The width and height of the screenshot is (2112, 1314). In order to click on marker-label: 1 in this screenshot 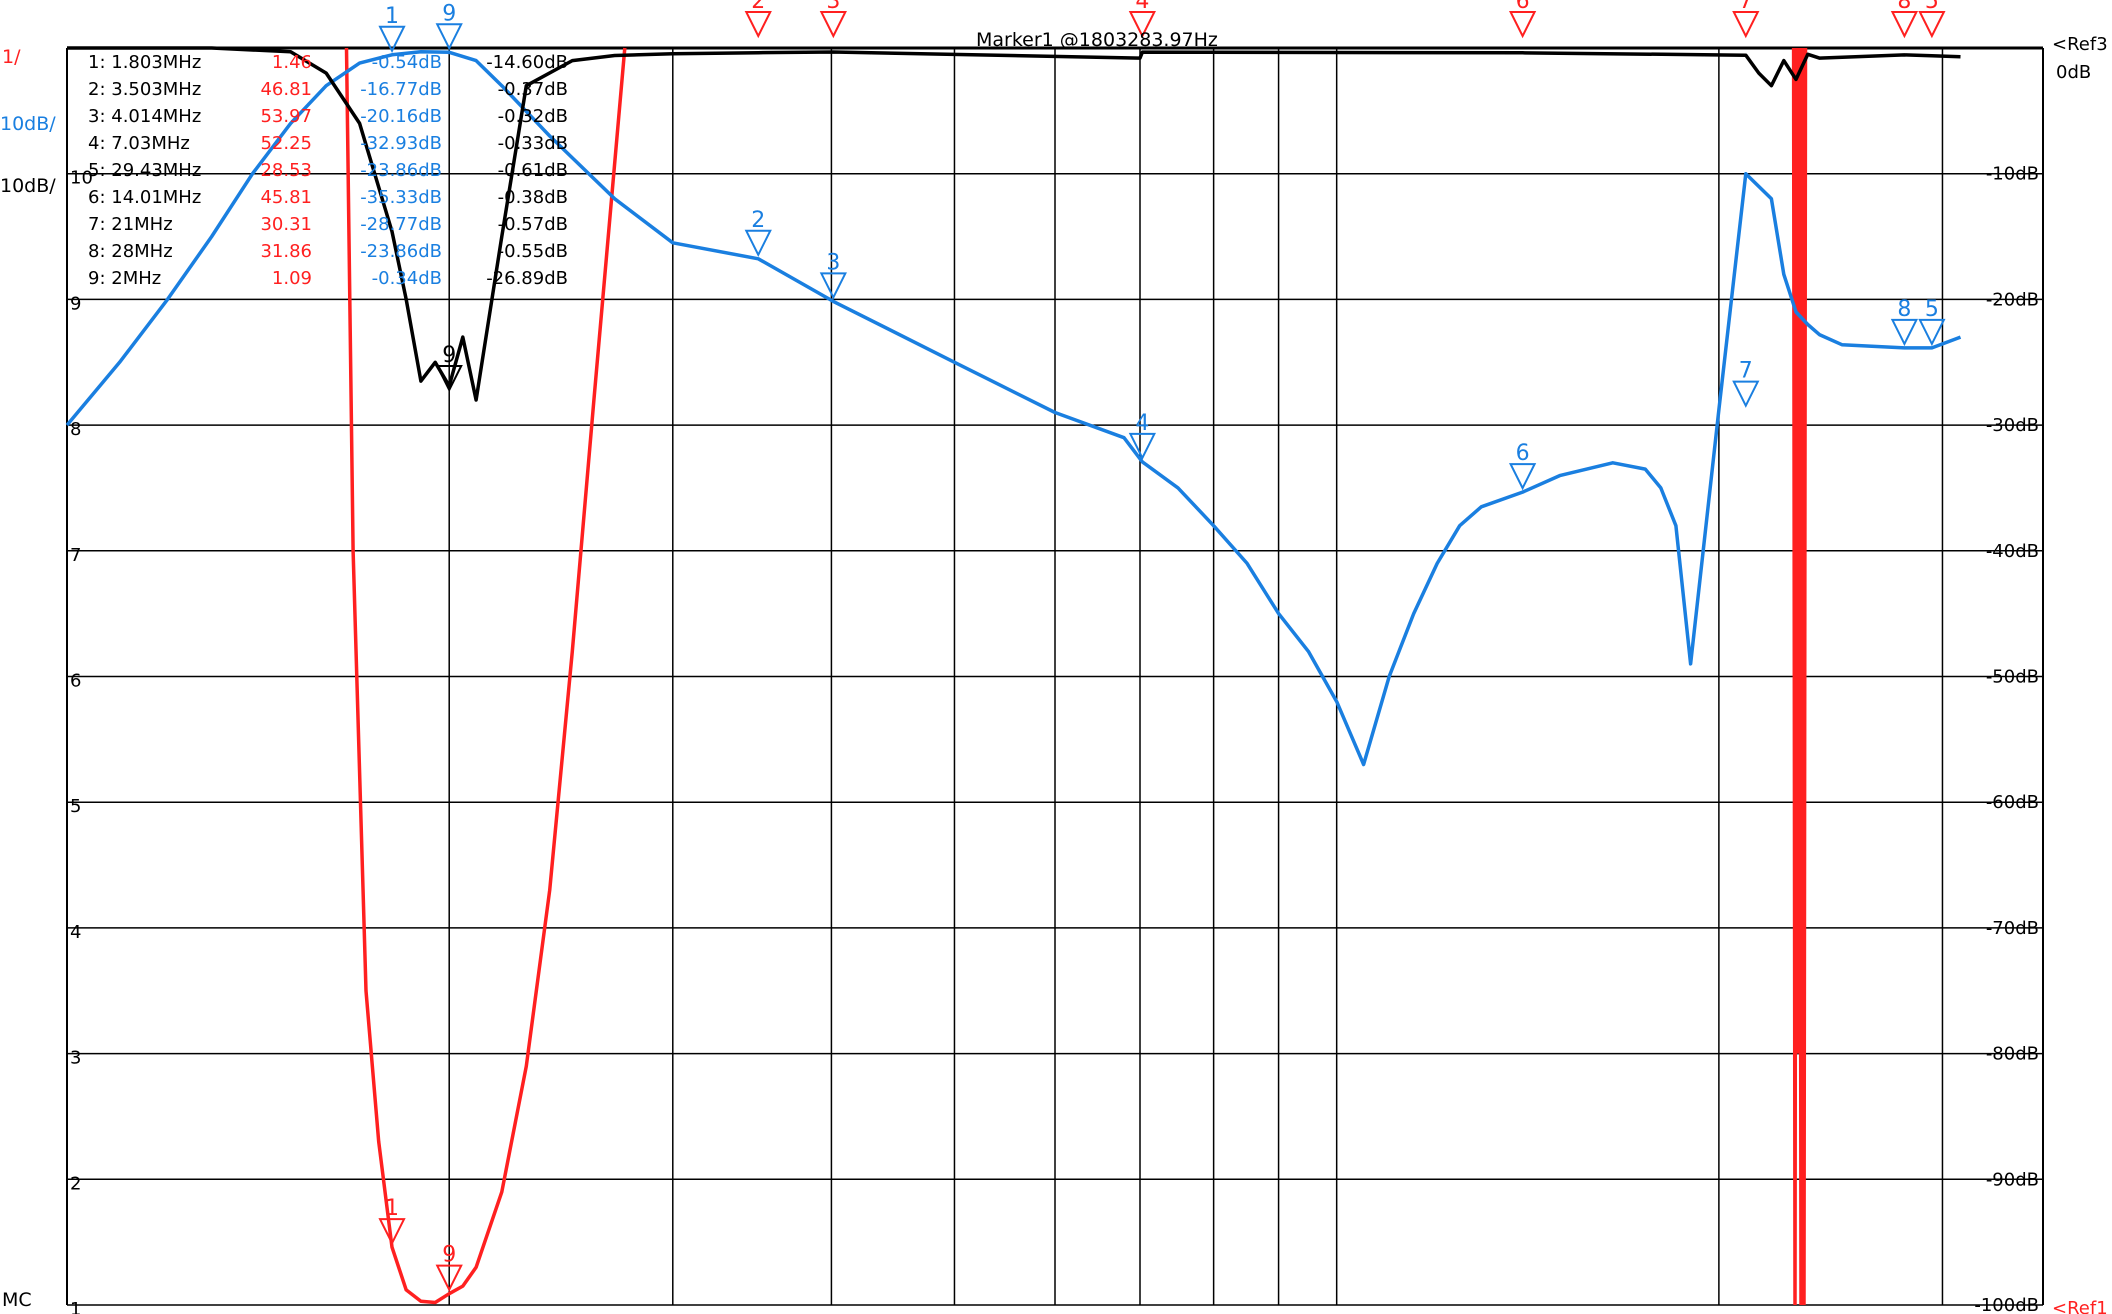, I will do `click(392, 16)`.